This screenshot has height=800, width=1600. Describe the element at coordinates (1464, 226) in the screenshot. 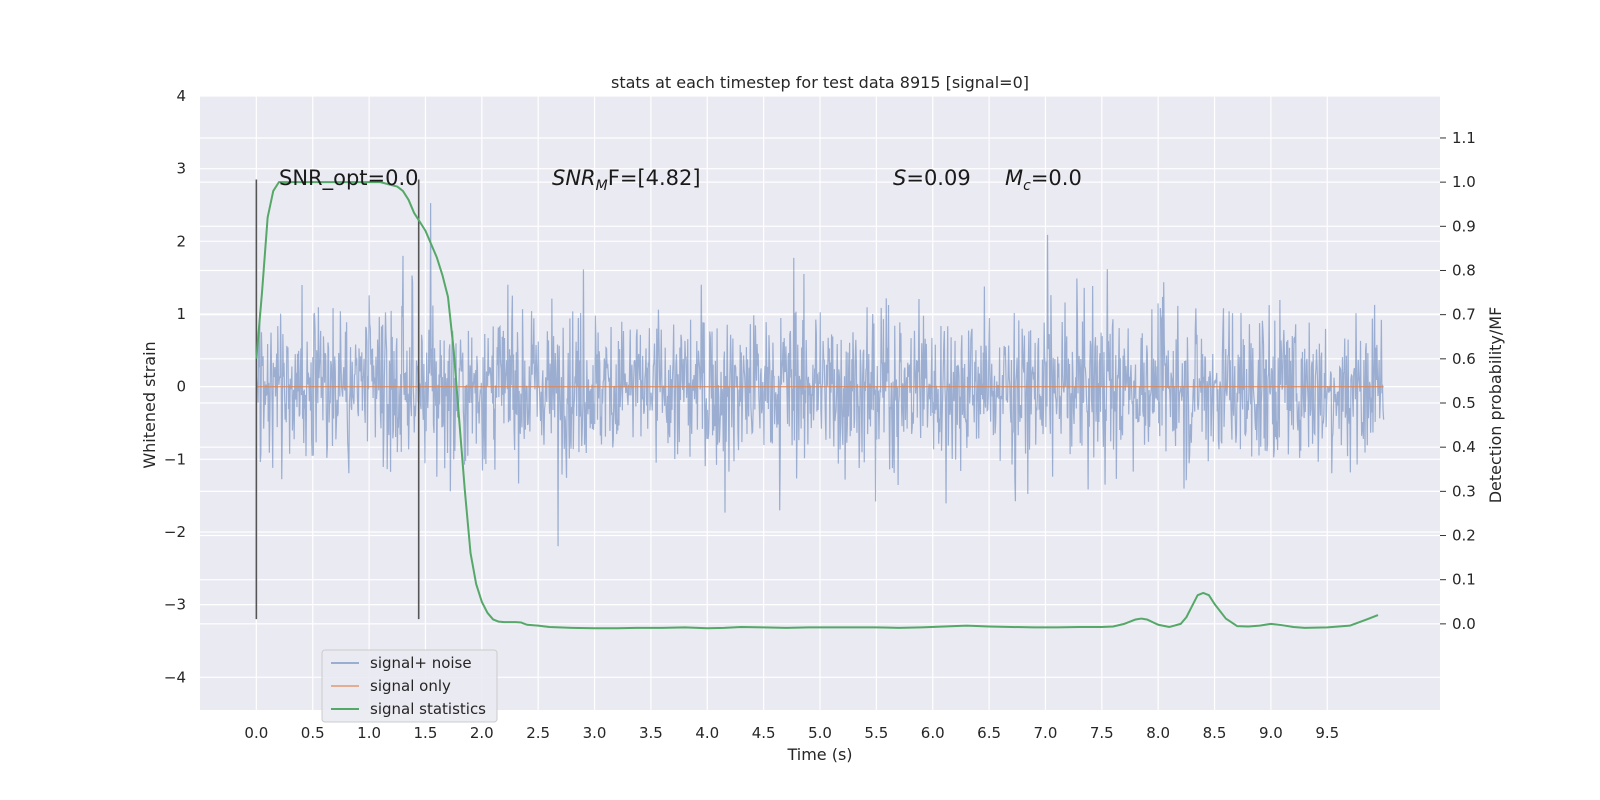

I see `y-right-tick-label: 0.9` at that location.